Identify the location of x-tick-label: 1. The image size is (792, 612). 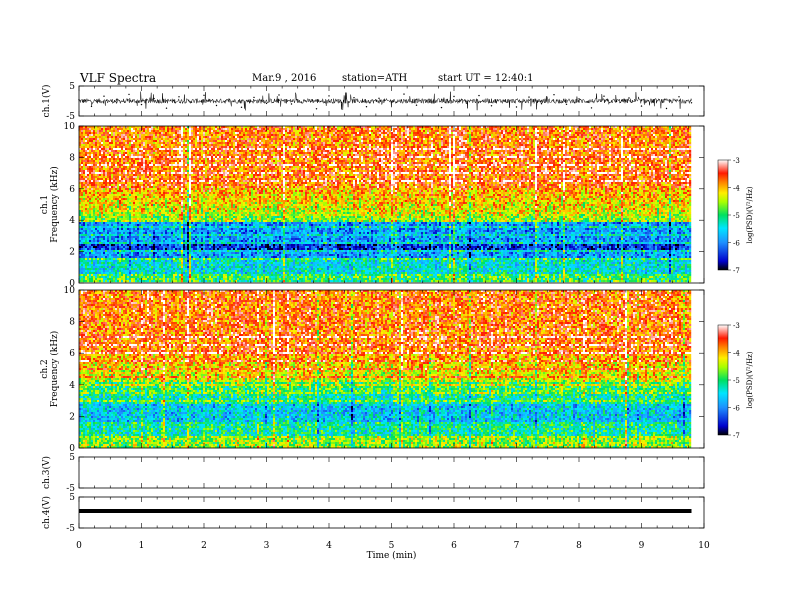
(142, 546).